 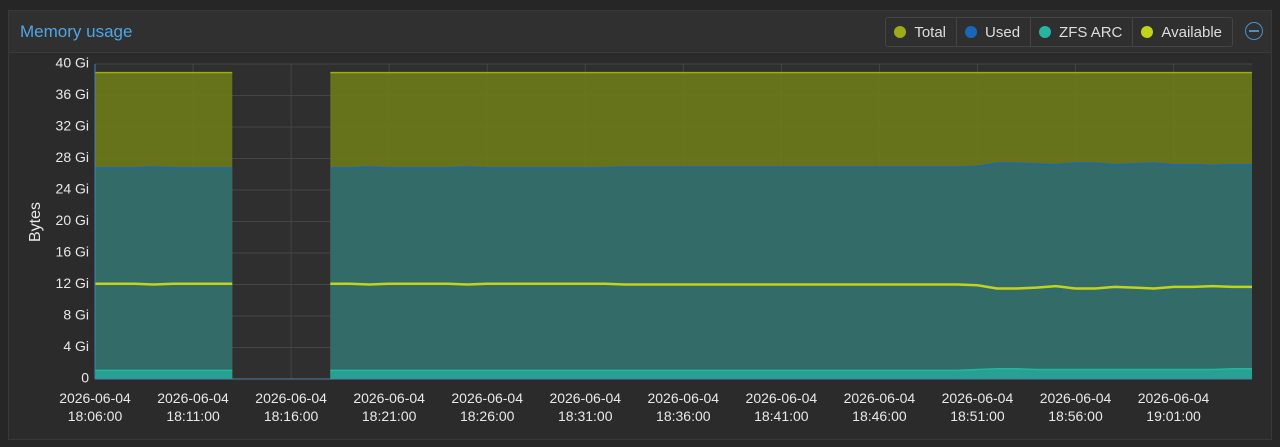 What do you see at coordinates (930, 32) in the screenshot?
I see `legend-label: Total` at bounding box center [930, 32].